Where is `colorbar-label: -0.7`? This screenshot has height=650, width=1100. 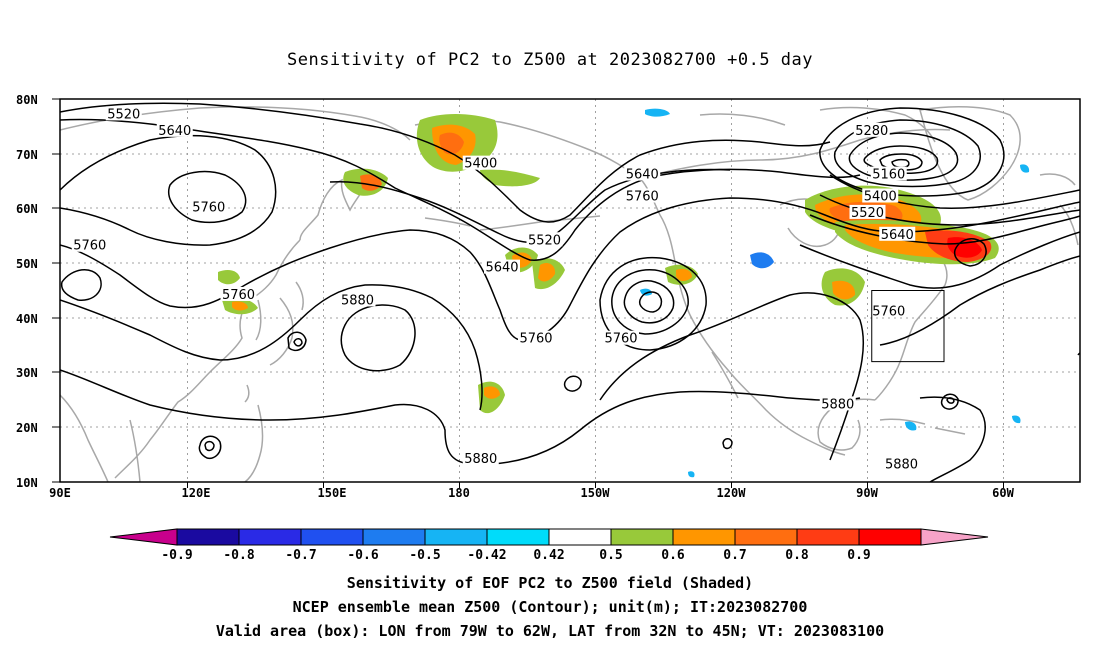
colorbar-label: -0.7 is located at coordinates (300, 555).